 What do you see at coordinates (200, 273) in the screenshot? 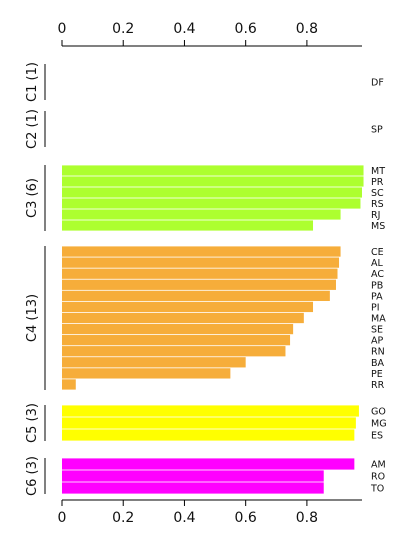
I see `bar-ac` at bounding box center [200, 273].